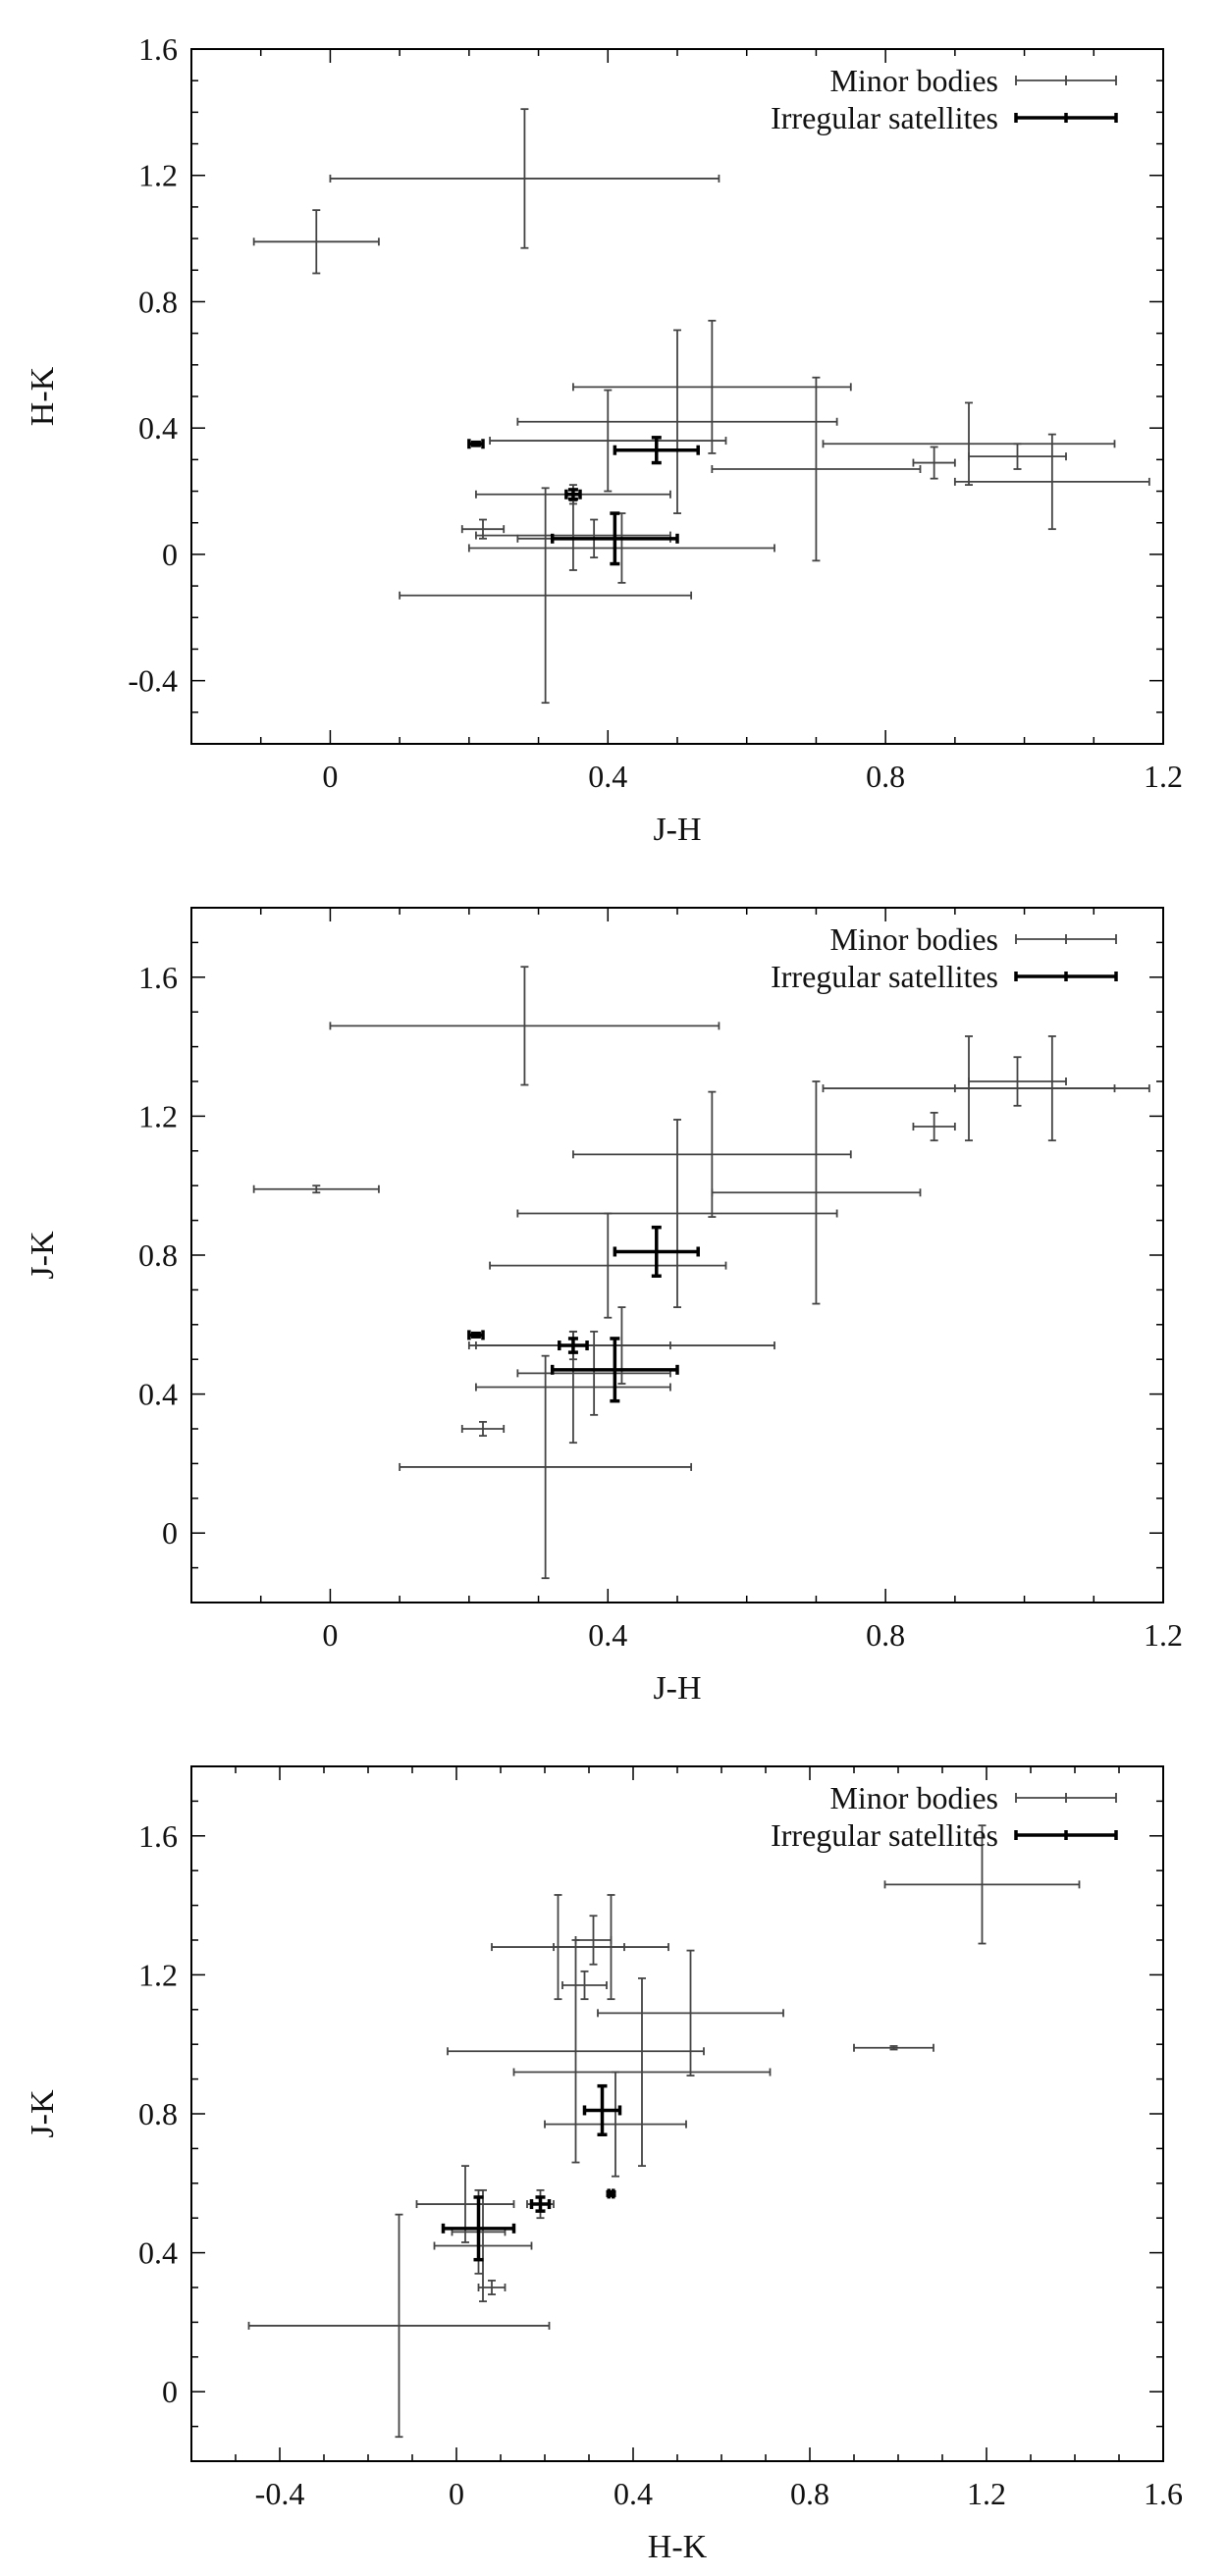  Describe the element at coordinates (1163, 2493) in the screenshot. I see `x-tick-label: 1.6` at that location.